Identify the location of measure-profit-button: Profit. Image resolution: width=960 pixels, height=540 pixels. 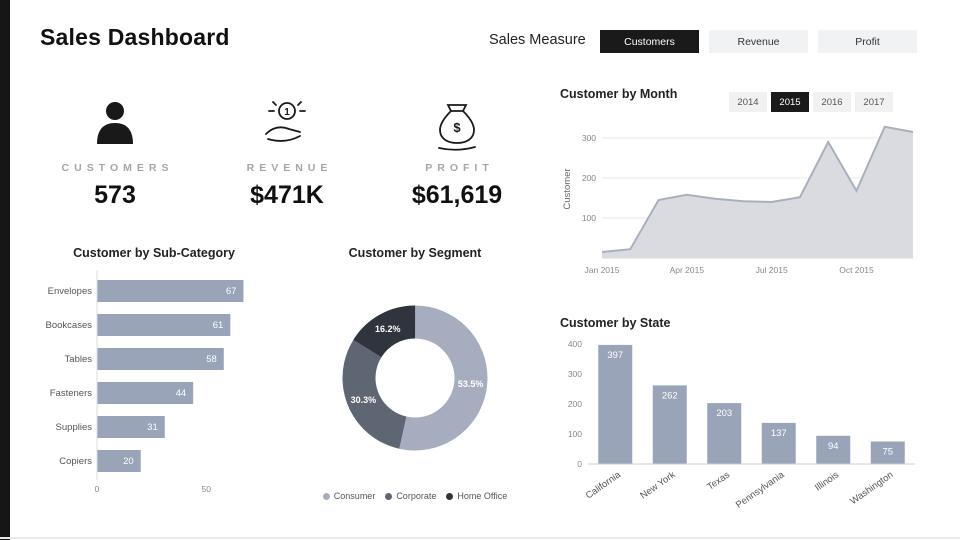
(867, 41).